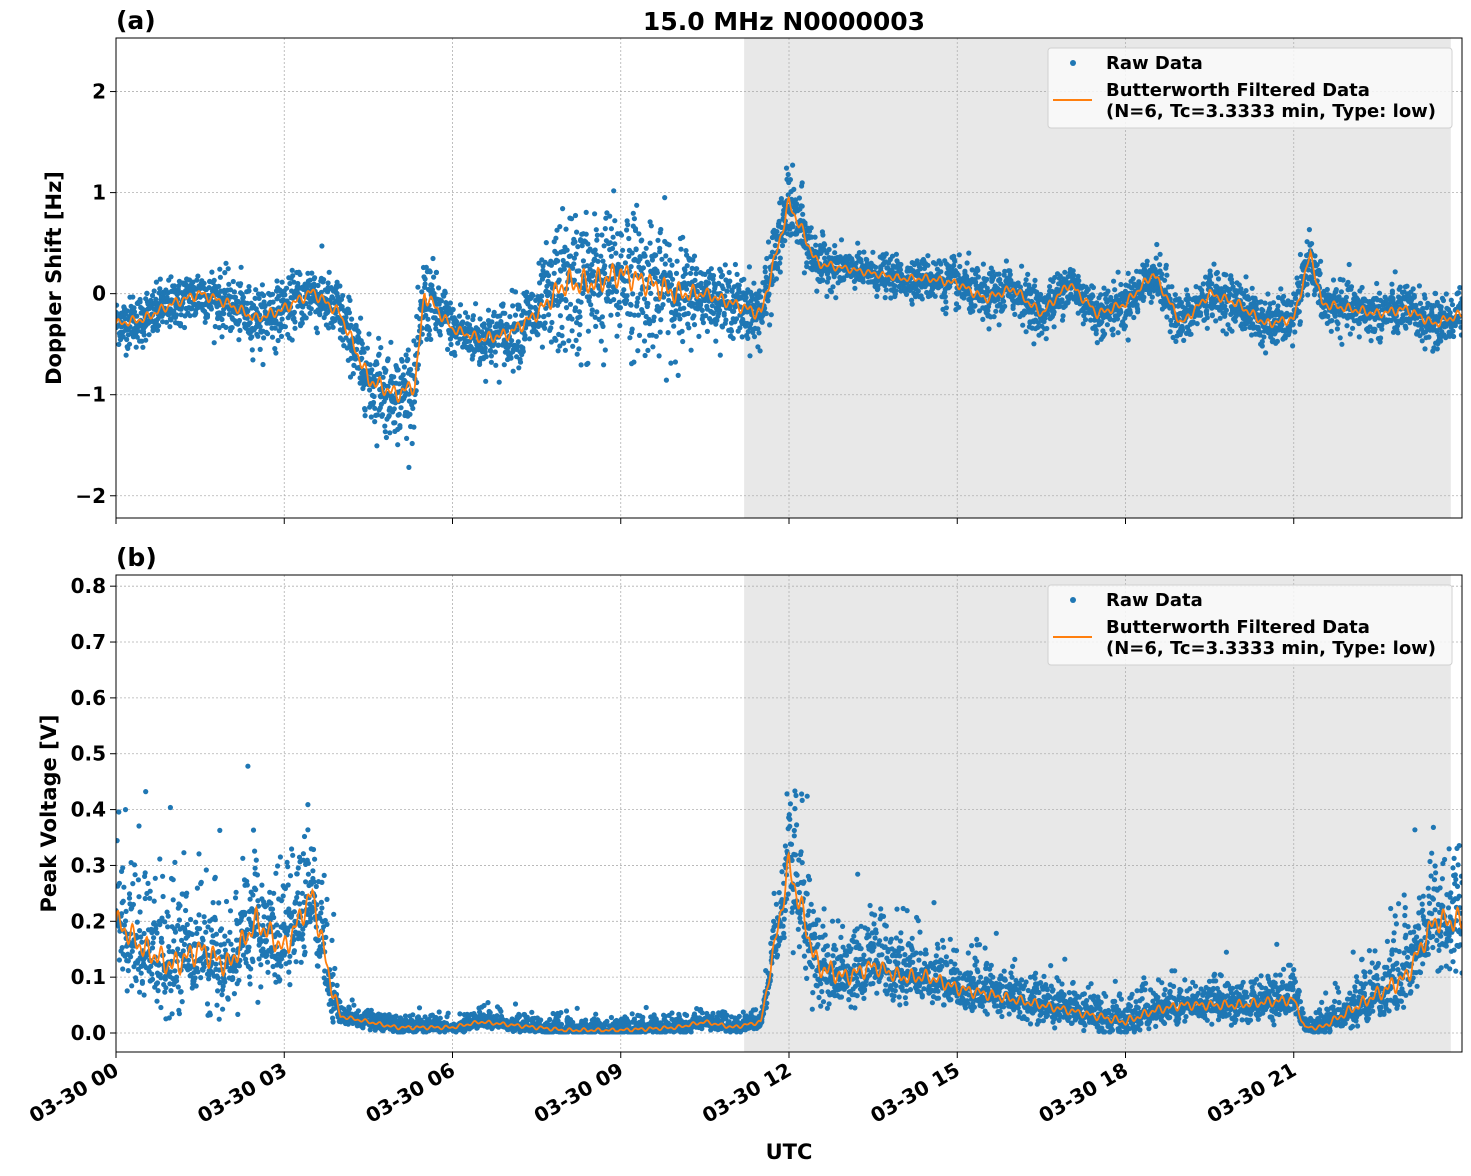 The height and width of the screenshot is (1176, 1471). Describe the element at coordinates (1271, 111) in the screenshot. I see `legend-filtered-params: (N=6, Tc=3.3333 min, Type: low)` at that location.